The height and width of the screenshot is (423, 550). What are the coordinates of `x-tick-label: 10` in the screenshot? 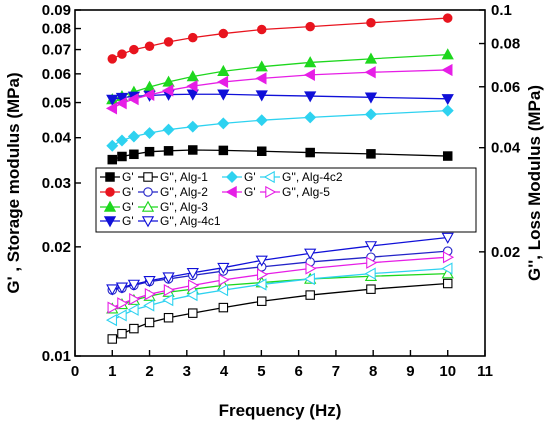 It's located at (447, 371).